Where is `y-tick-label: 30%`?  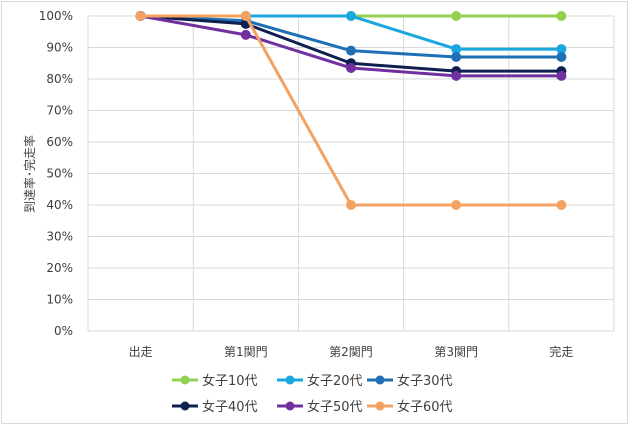
y-tick-label: 30% is located at coordinates (59, 237).